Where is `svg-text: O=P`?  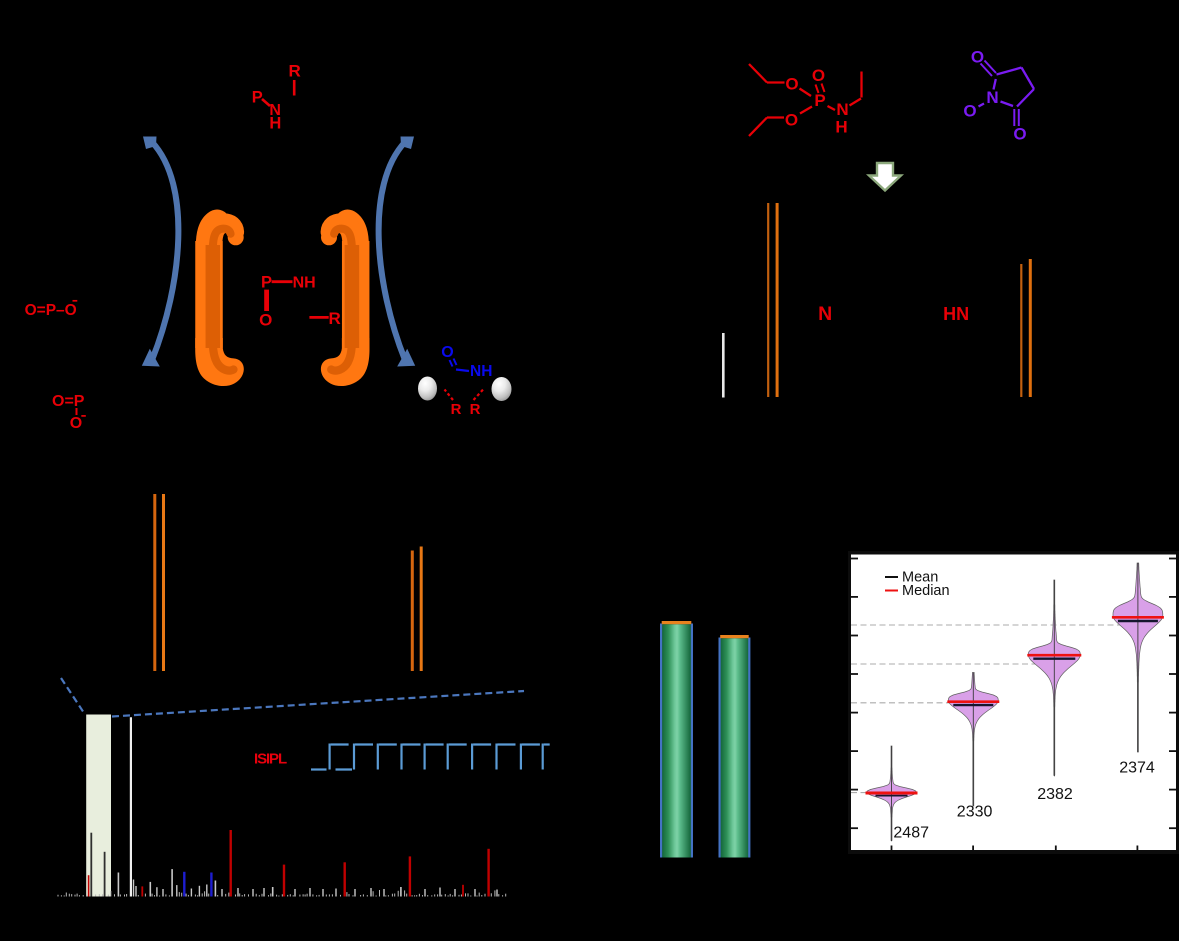 svg-text: O=P is located at coordinates (68, 401).